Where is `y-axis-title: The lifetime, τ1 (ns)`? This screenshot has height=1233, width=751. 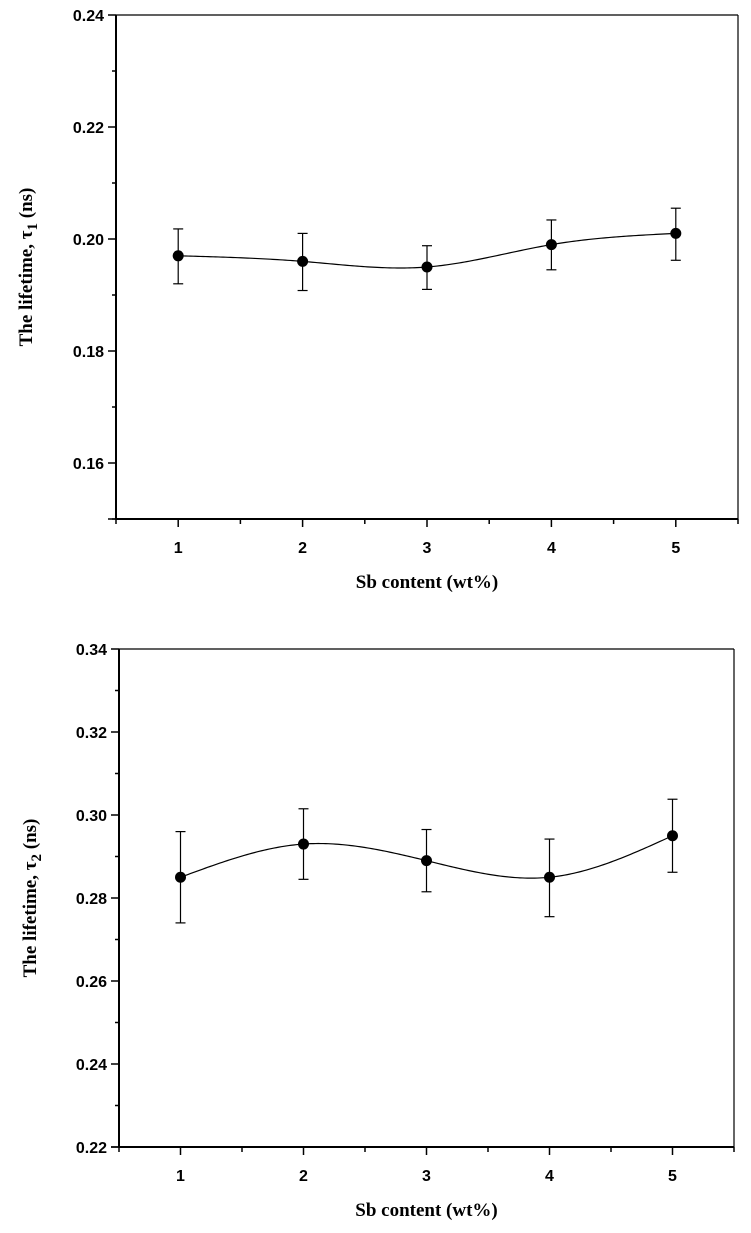
y-axis-title: The lifetime, τ1 (ns) is located at coordinates (28, 267).